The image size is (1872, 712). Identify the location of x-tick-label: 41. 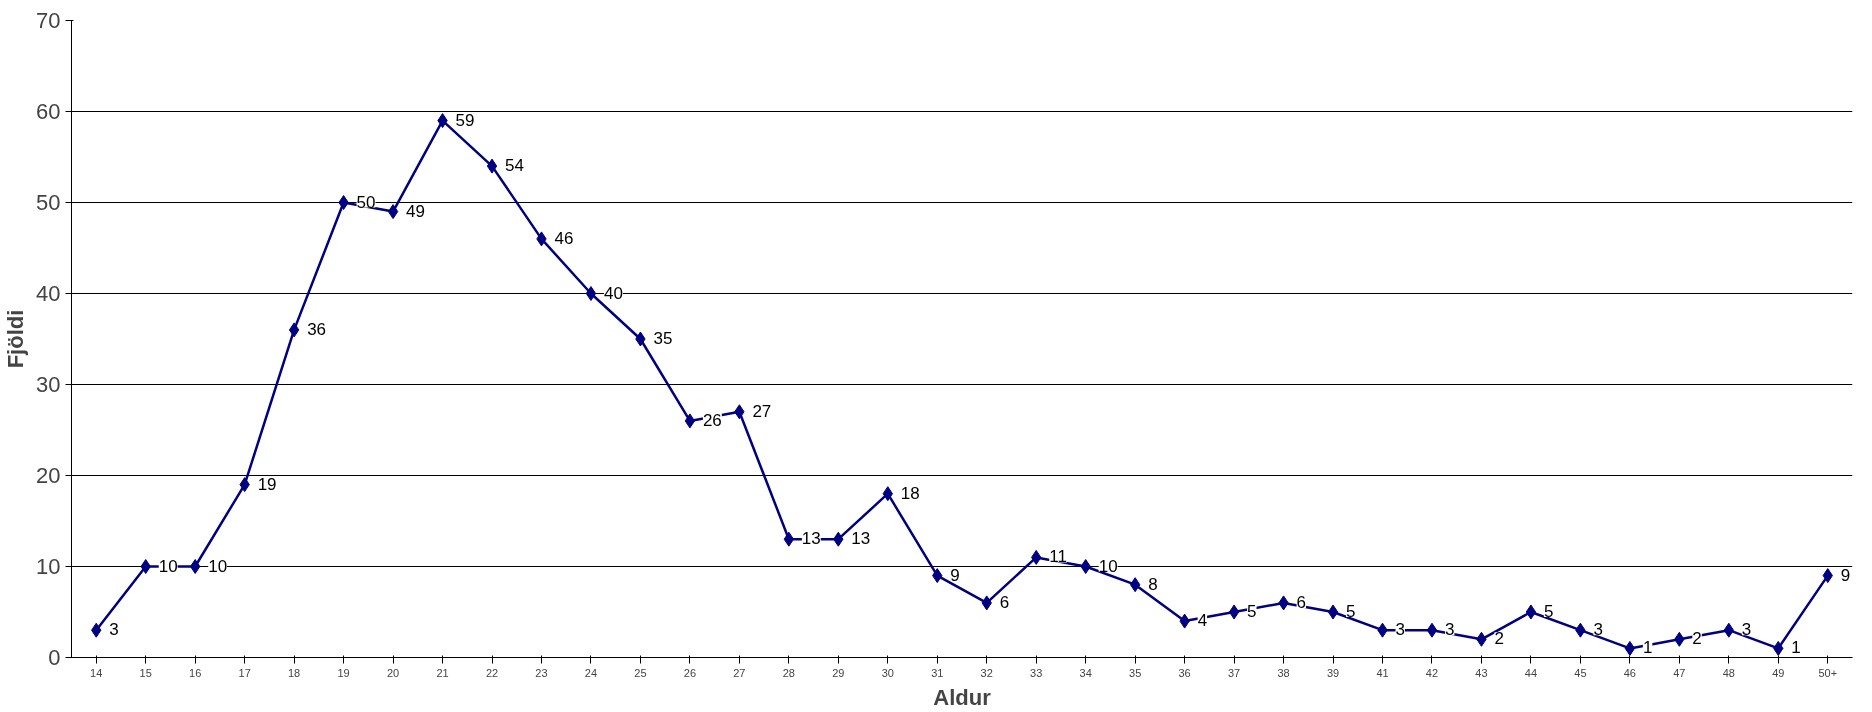
(1382, 672).